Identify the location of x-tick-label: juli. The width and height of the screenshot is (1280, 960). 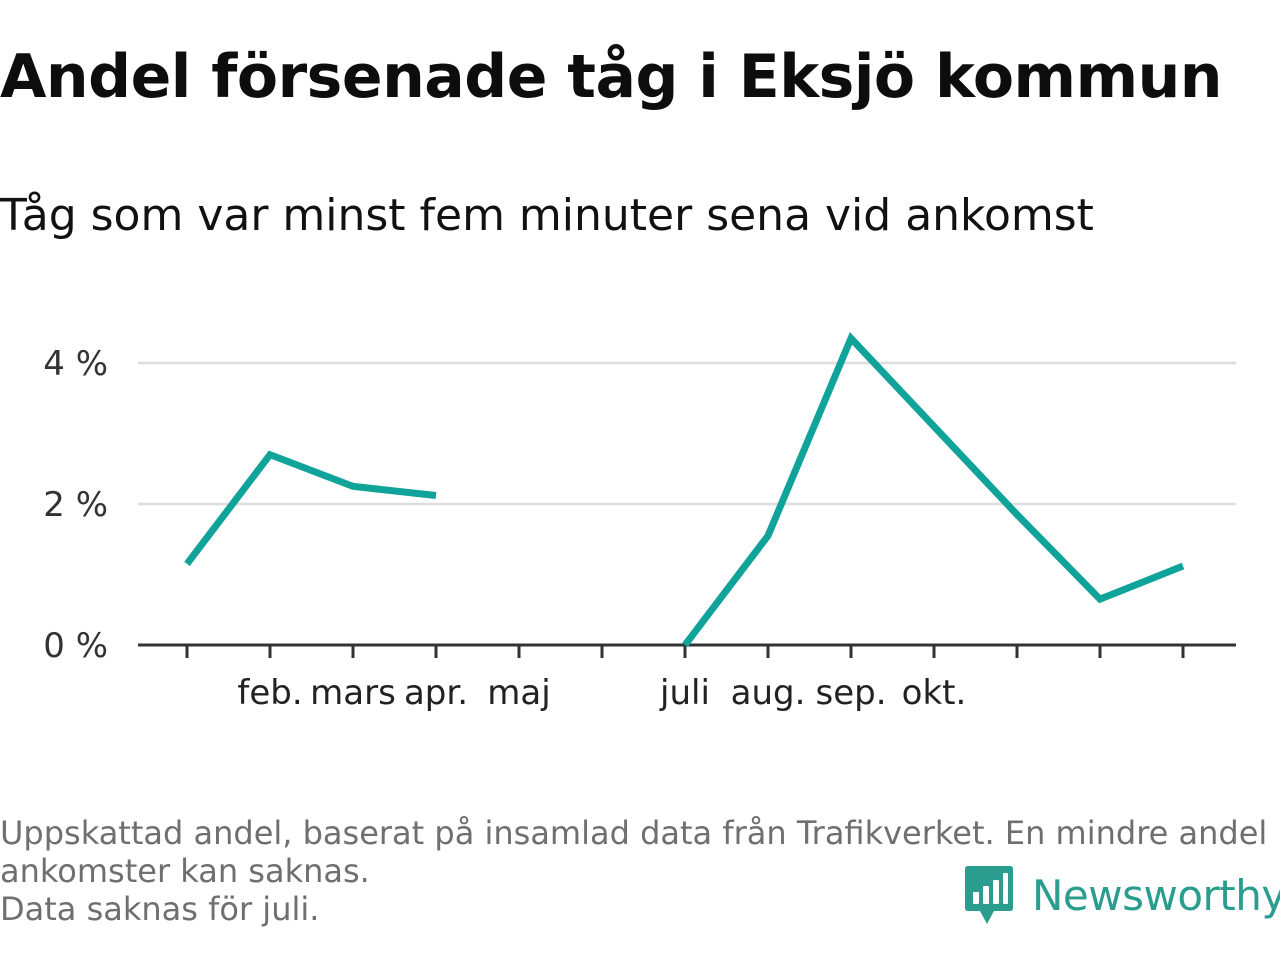
(684, 693).